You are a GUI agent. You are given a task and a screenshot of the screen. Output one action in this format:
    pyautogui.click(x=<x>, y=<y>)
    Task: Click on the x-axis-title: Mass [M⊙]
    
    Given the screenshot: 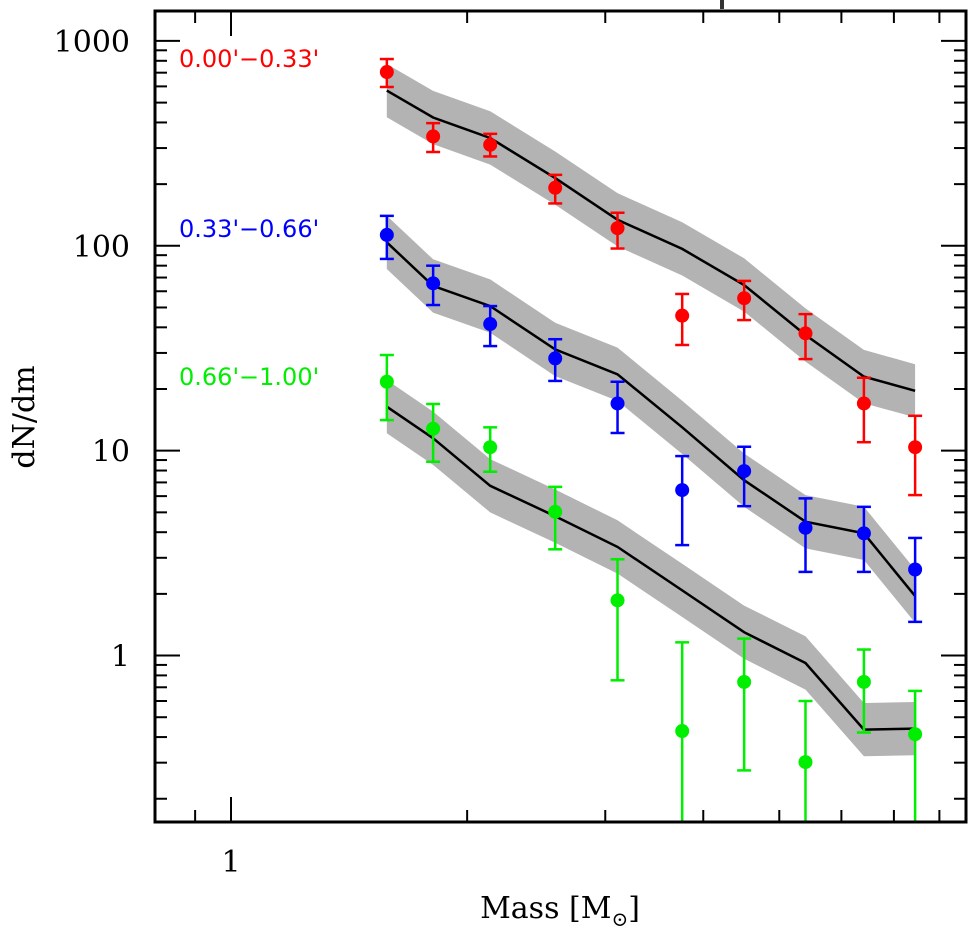 What is the action you would take?
    pyautogui.click(x=560, y=911)
    